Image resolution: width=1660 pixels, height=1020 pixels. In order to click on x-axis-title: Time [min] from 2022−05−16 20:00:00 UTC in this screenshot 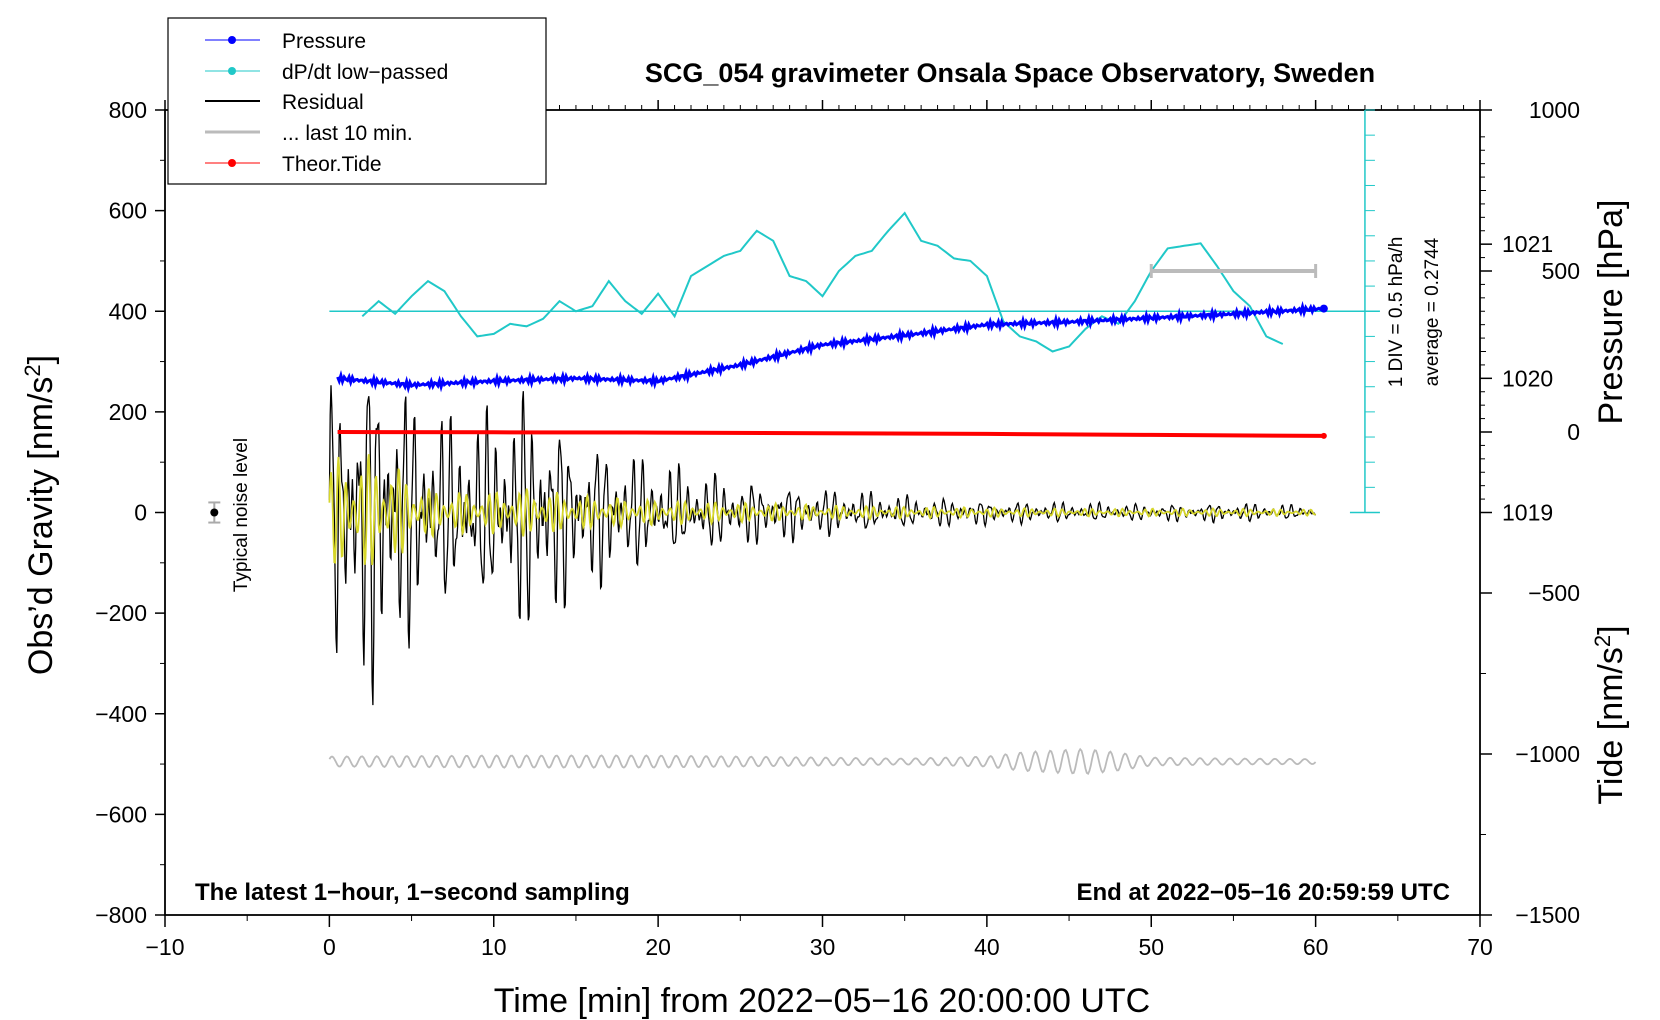, I will do `click(822, 1001)`.